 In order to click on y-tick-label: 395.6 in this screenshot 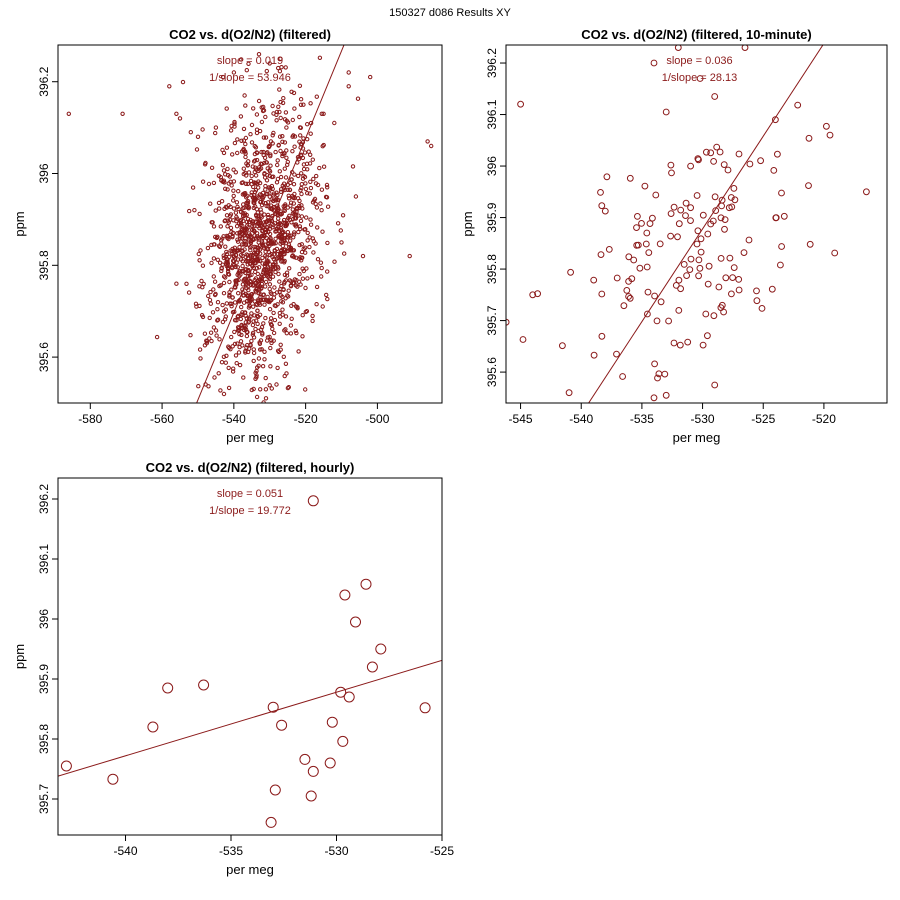, I will do `click(492, 372)`.